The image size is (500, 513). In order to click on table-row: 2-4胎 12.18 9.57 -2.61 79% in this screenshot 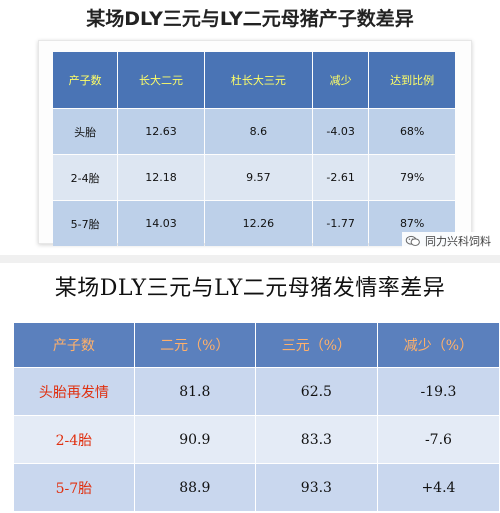, I will do `click(254, 177)`.